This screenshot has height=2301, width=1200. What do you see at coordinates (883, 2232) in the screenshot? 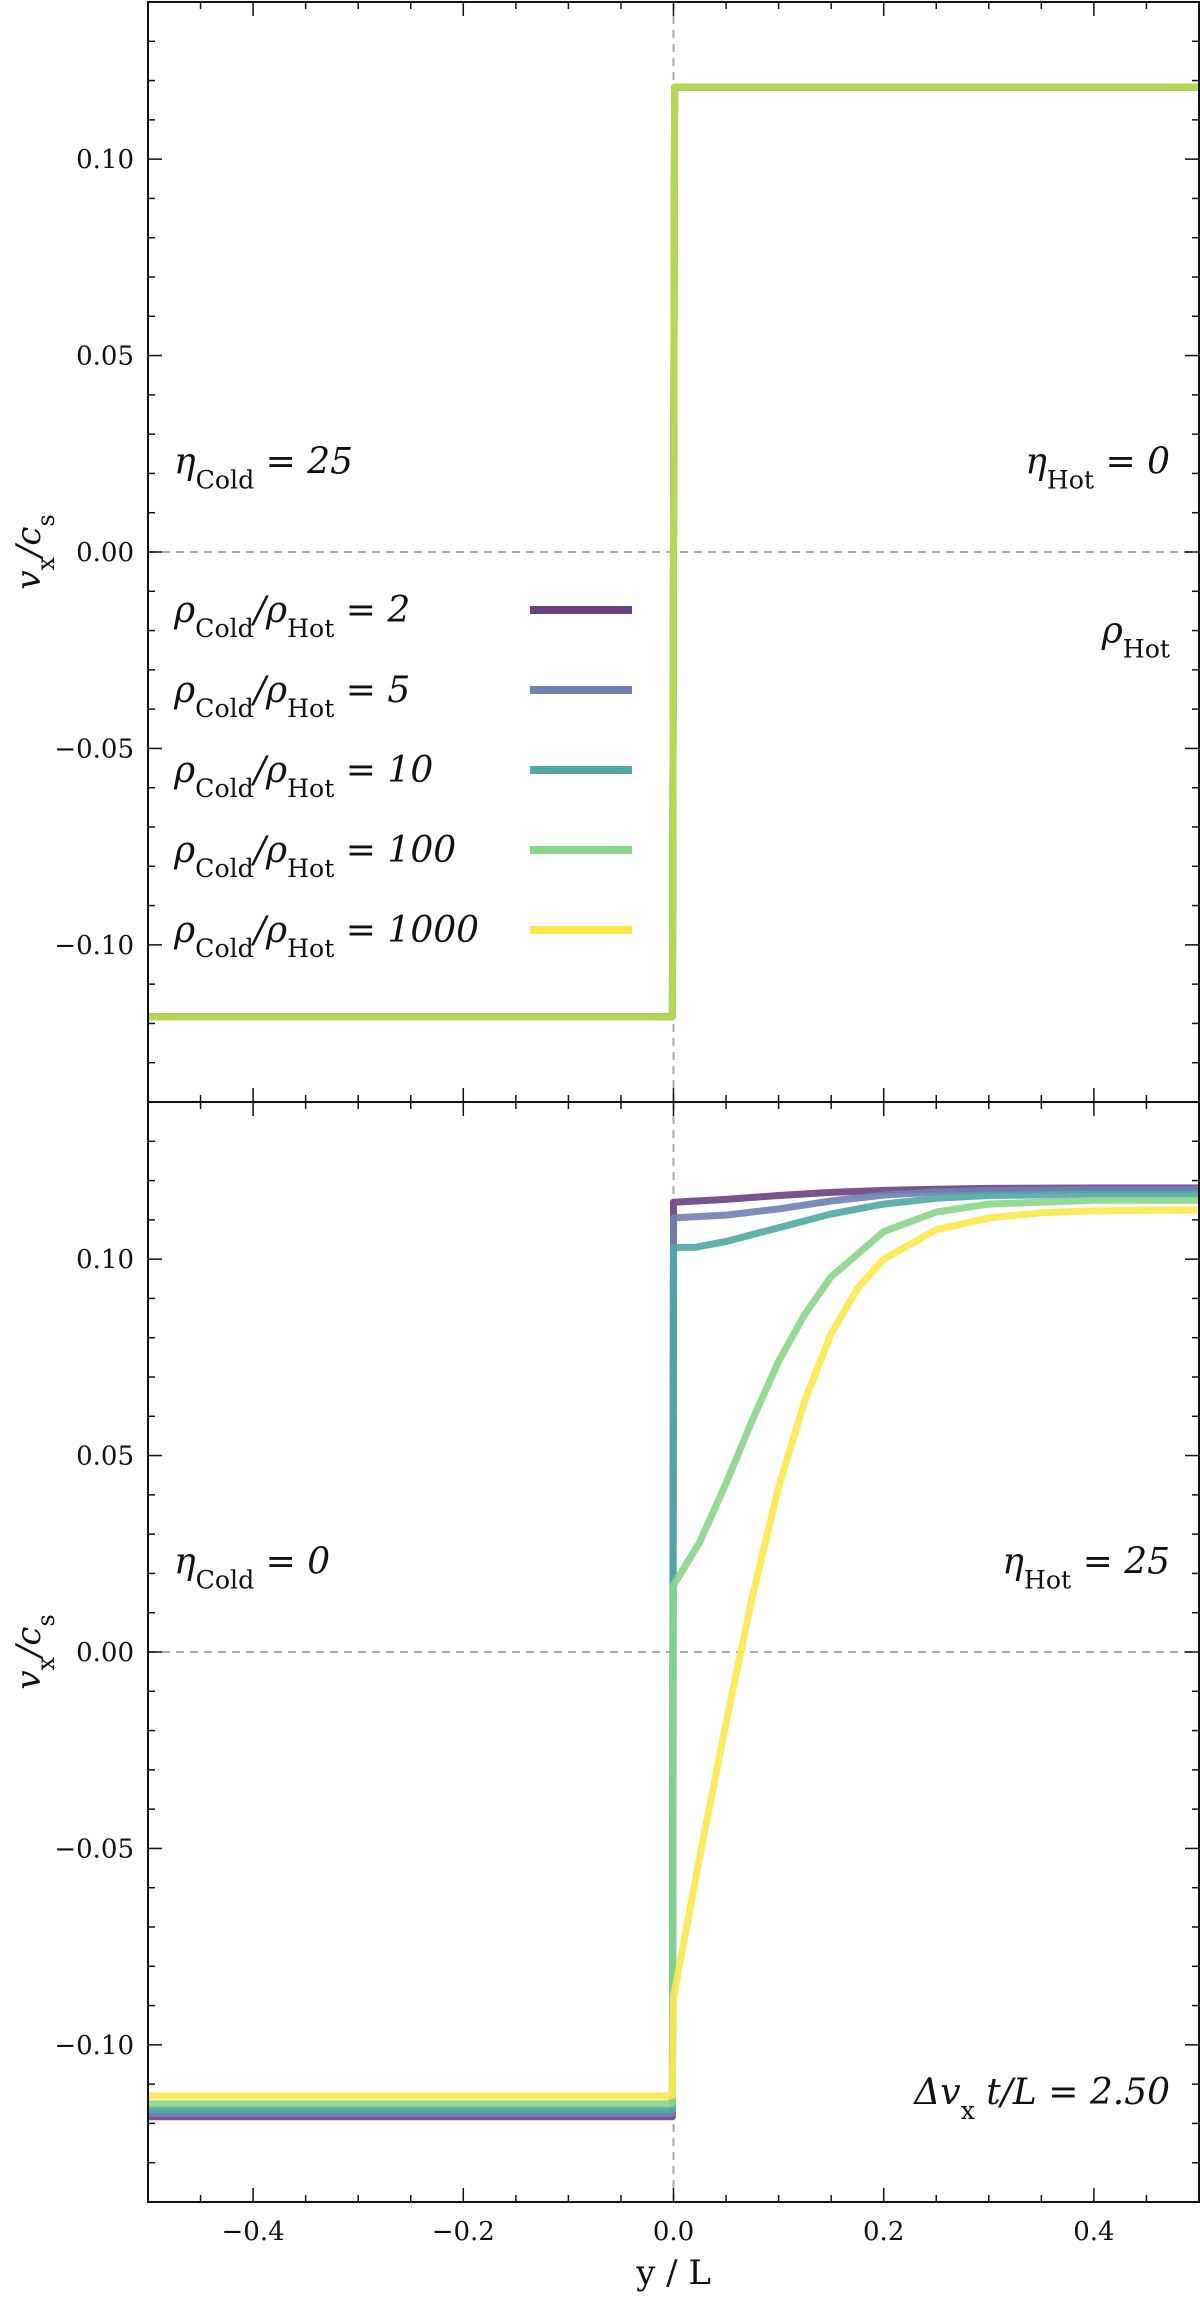
I see `x-tick-label: 0.2` at bounding box center [883, 2232].